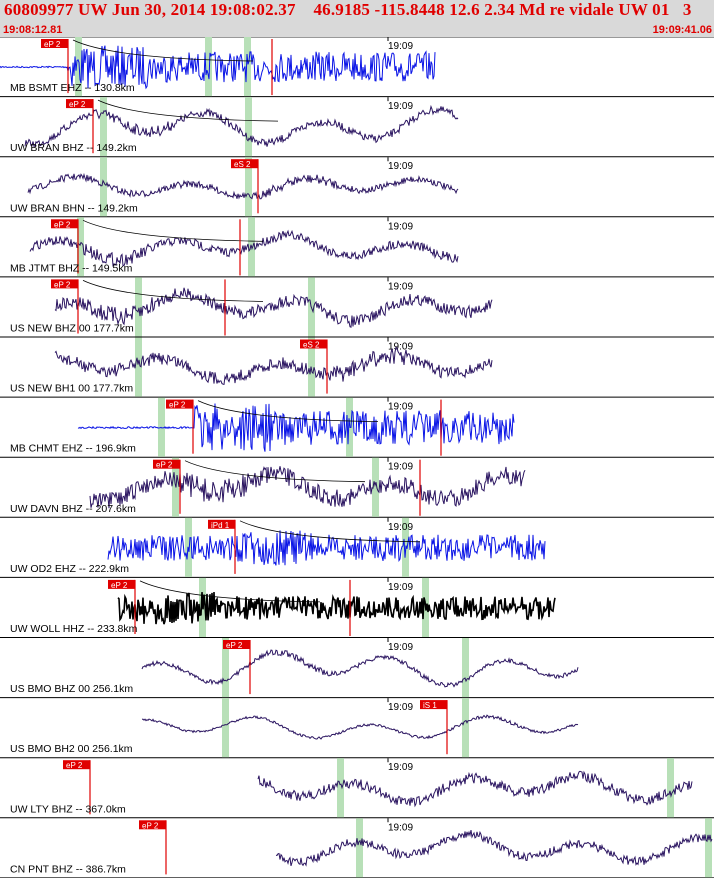 This screenshot has width=714, height=878. I want to click on window-end-time: 19:09:41.06, so click(682, 30).